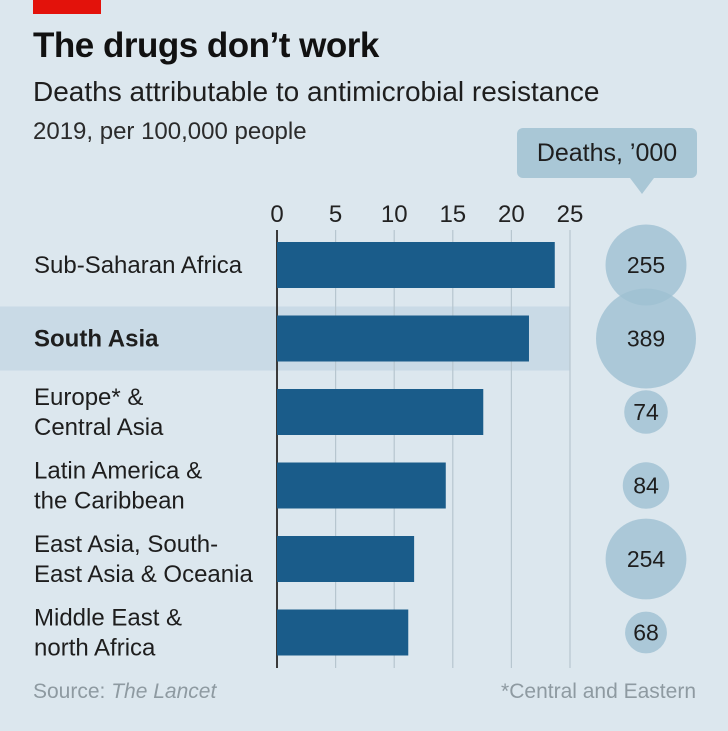  I want to click on category-label: the Caribbean, so click(109, 501).